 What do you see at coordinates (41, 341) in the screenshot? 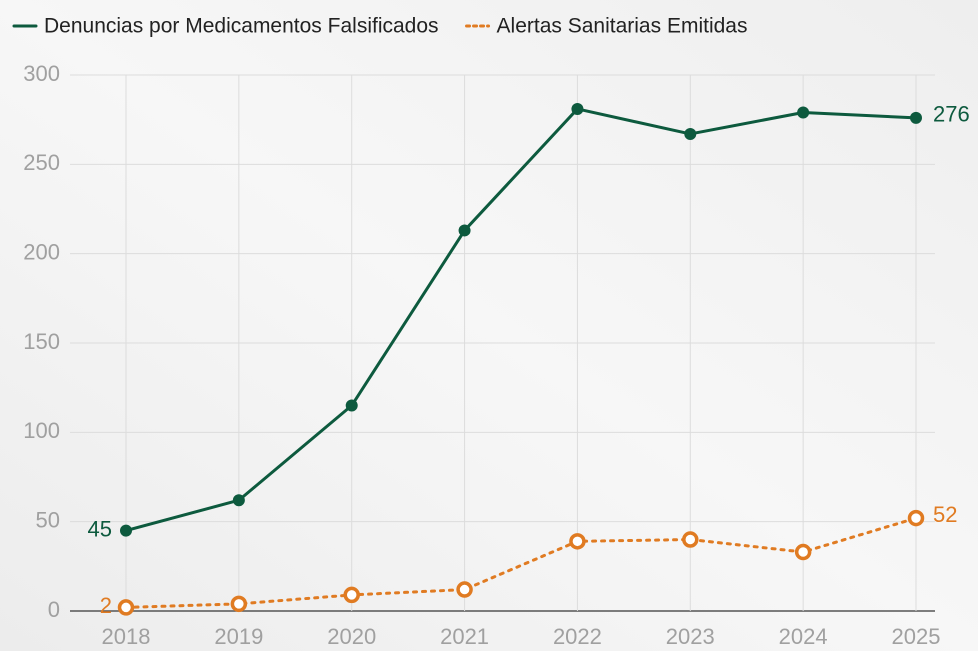
I see `y-tick-label: 150` at bounding box center [41, 341].